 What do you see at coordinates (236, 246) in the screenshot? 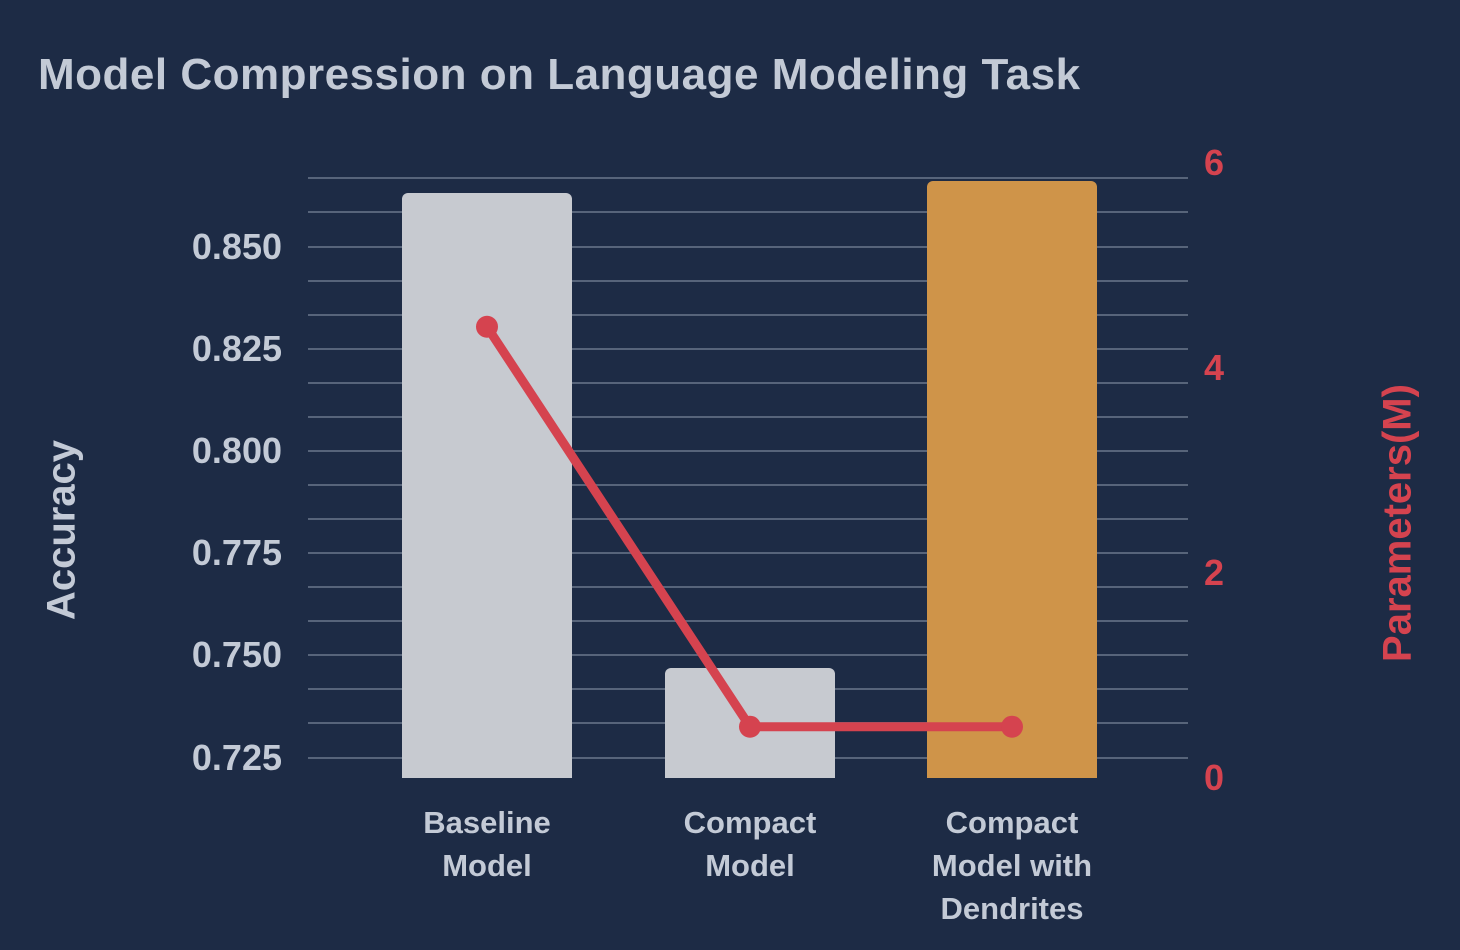
I see `left-tick-0.850: 0.850` at bounding box center [236, 246].